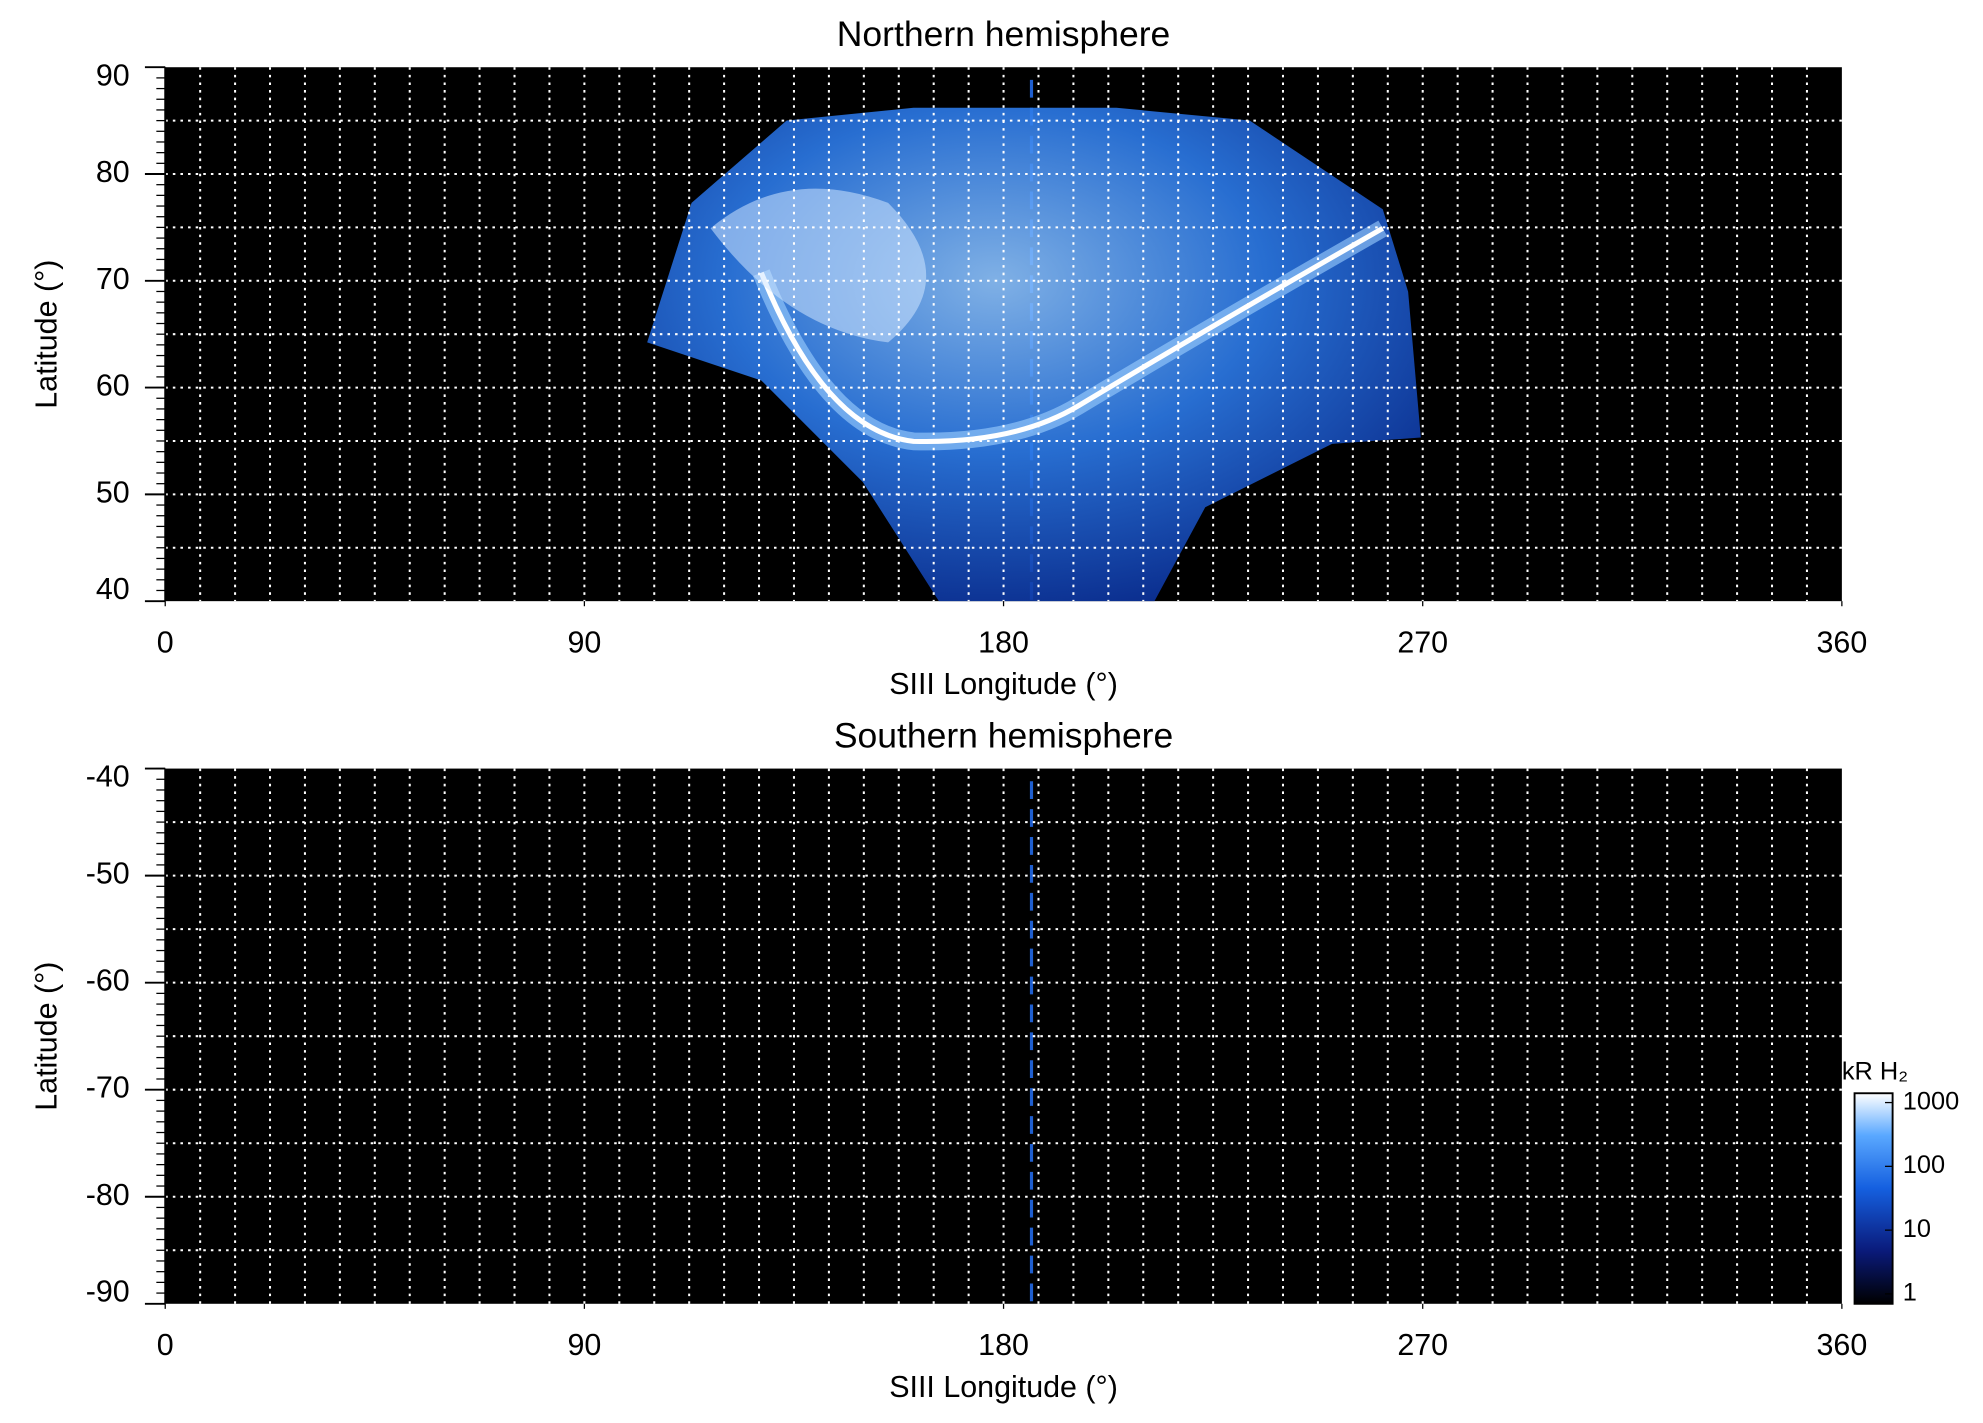 The width and height of the screenshot is (1983, 1423). What do you see at coordinates (108, 981) in the screenshot?
I see `y-tick-label: -60` at bounding box center [108, 981].